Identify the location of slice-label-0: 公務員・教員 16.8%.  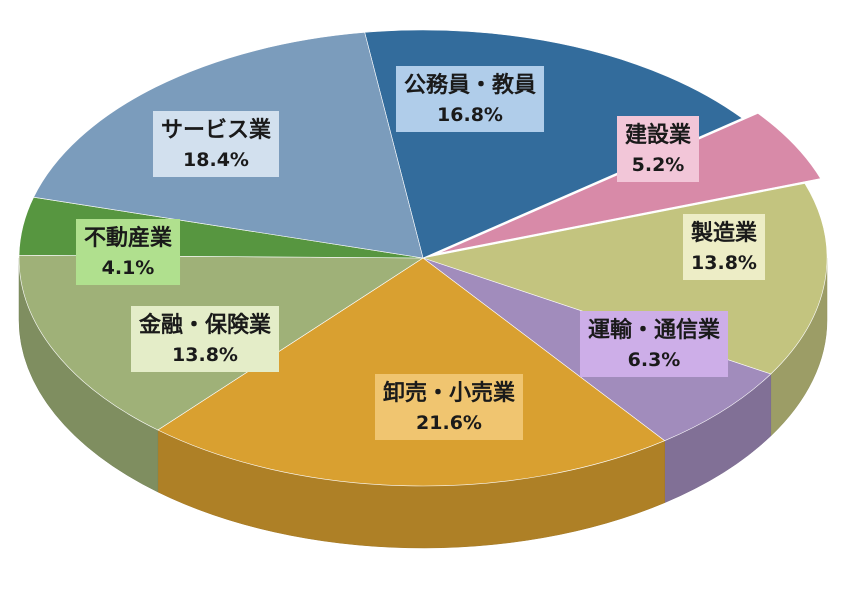
(470, 99).